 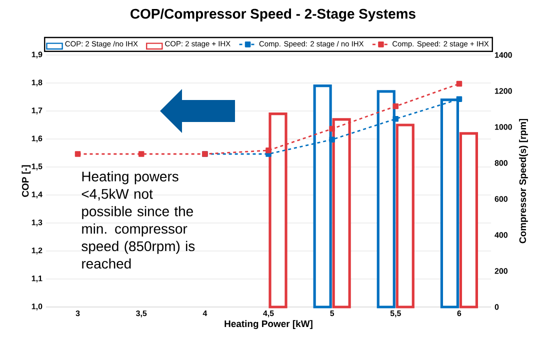 What do you see at coordinates (273, 15) in the screenshot?
I see `chart-title: COP/Compressor Speed - 2-Stage Systems` at bounding box center [273, 15].